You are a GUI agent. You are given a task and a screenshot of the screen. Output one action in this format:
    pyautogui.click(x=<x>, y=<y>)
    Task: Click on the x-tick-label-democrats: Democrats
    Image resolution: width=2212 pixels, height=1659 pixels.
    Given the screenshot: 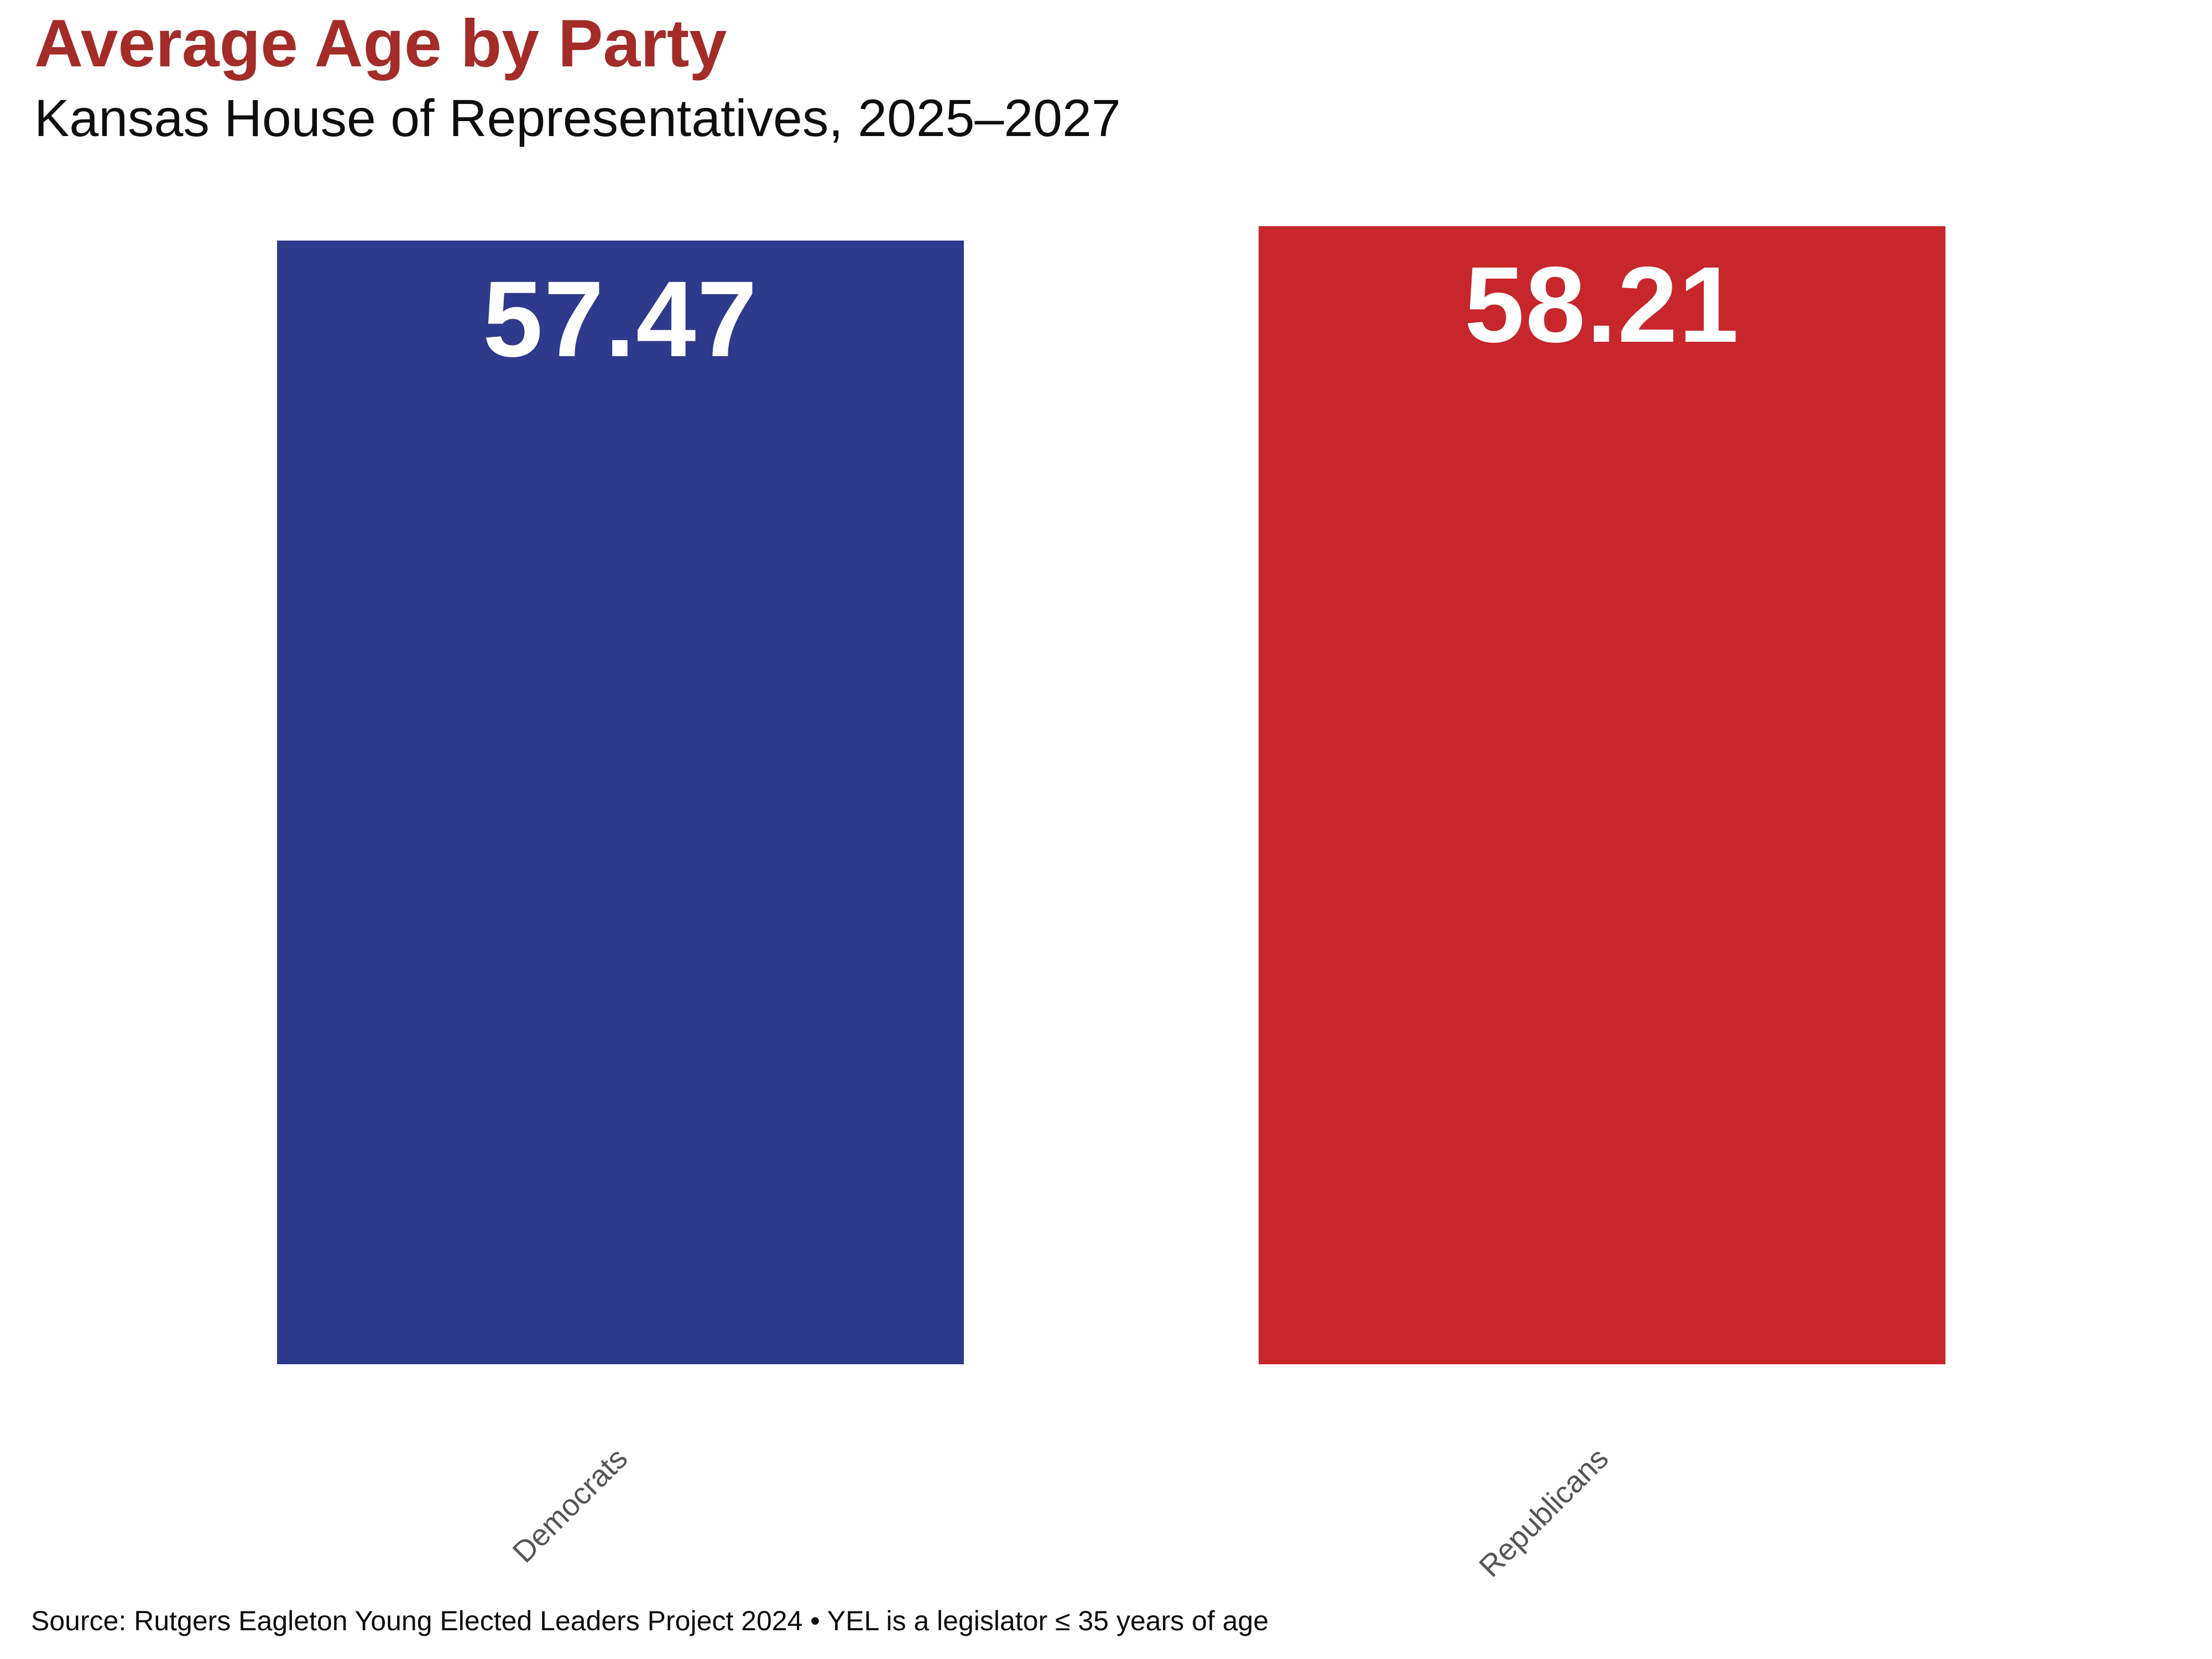 What is the action you would take?
    pyautogui.click(x=570, y=1505)
    